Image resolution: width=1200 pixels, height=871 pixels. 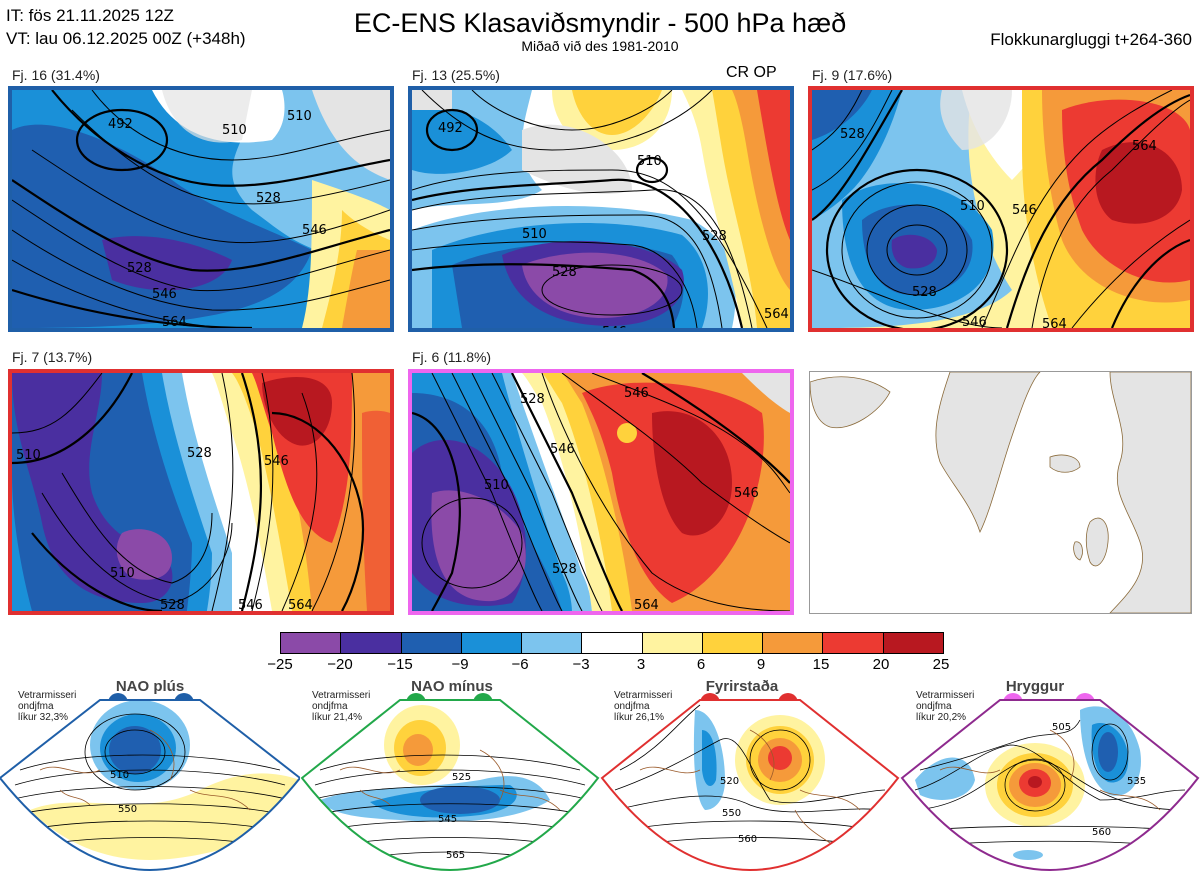 I want to click on panel-label-2: Fj. 13 (25.5%), so click(x=456, y=75).